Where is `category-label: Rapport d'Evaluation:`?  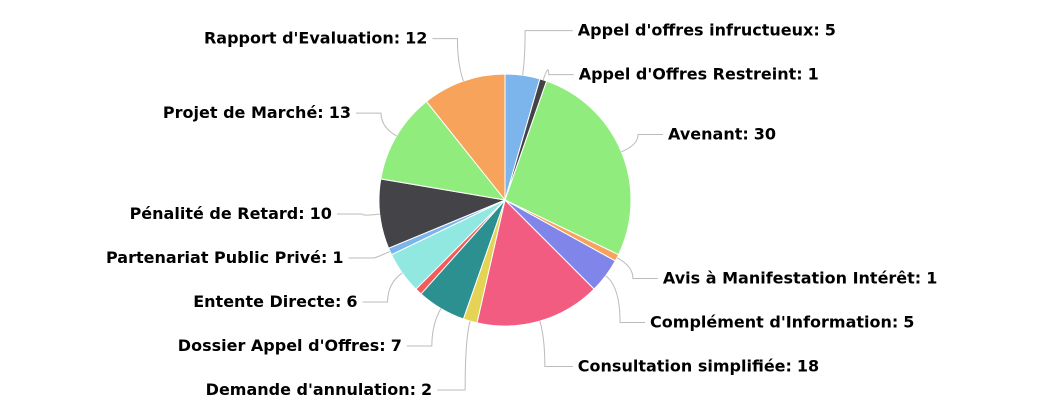 category-label: Rapport d'Evaluation: is located at coordinates (302, 37).